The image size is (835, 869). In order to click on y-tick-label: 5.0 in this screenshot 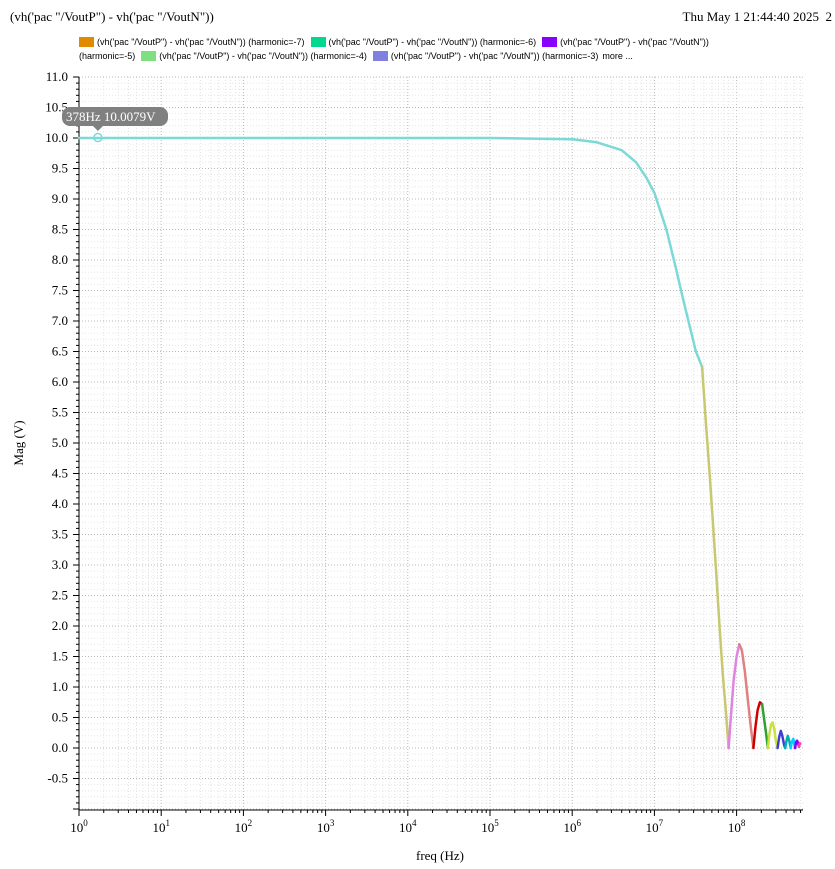, I will do `click(60, 442)`.